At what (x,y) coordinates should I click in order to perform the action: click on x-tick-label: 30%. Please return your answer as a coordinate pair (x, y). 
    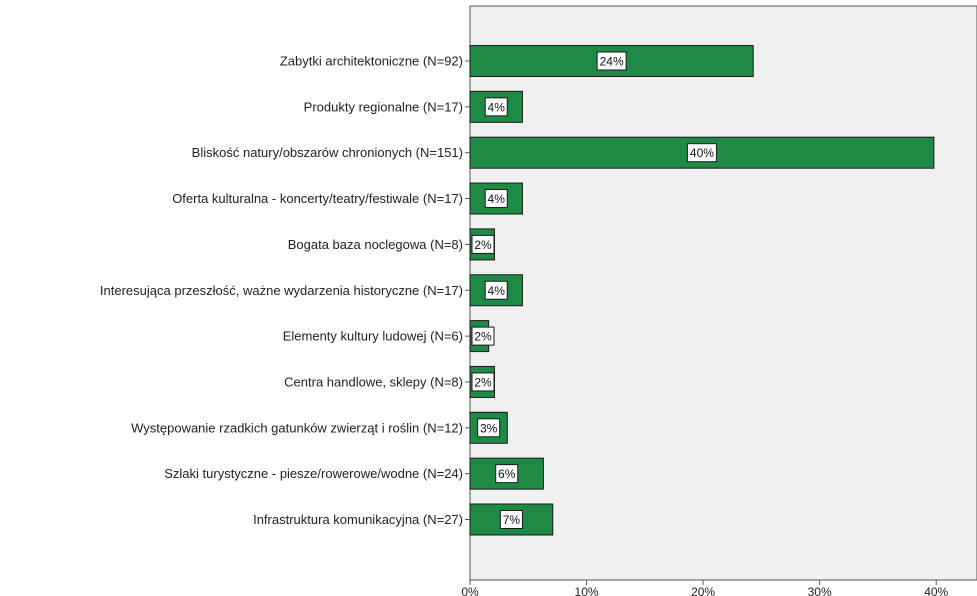
    Looking at the image, I should click on (820, 590).